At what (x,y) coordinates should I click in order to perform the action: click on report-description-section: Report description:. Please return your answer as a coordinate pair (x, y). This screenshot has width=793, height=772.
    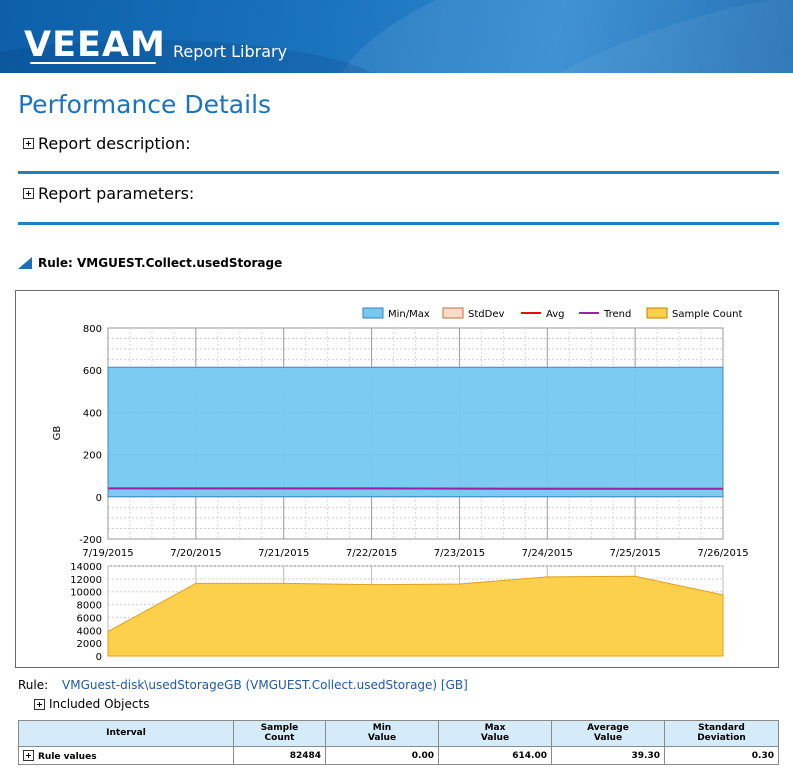
    Looking at the image, I should click on (398, 143).